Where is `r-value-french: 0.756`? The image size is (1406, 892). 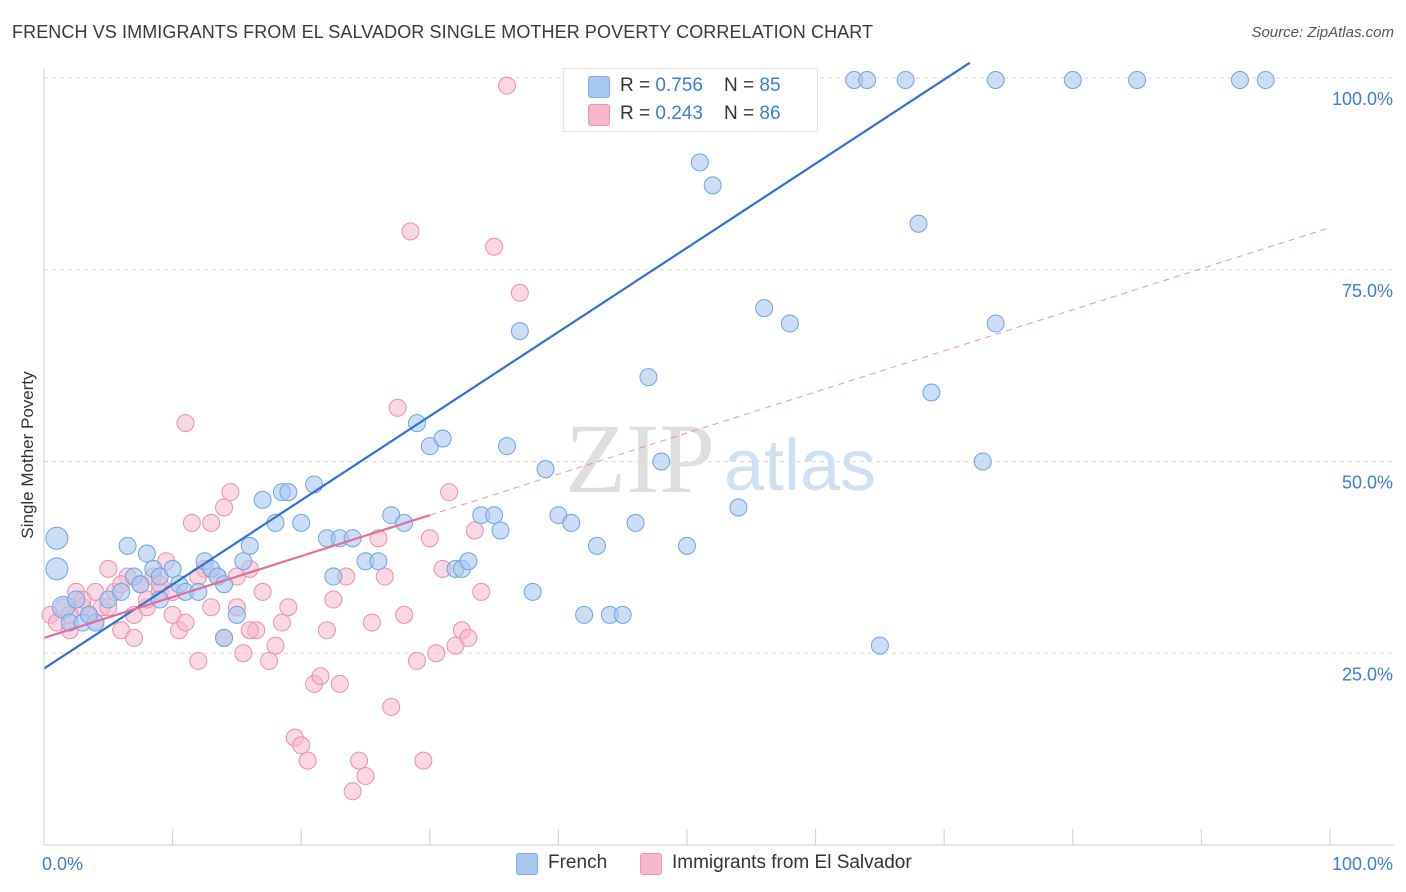 r-value-french: 0.756 is located at coordinates (679, 85).